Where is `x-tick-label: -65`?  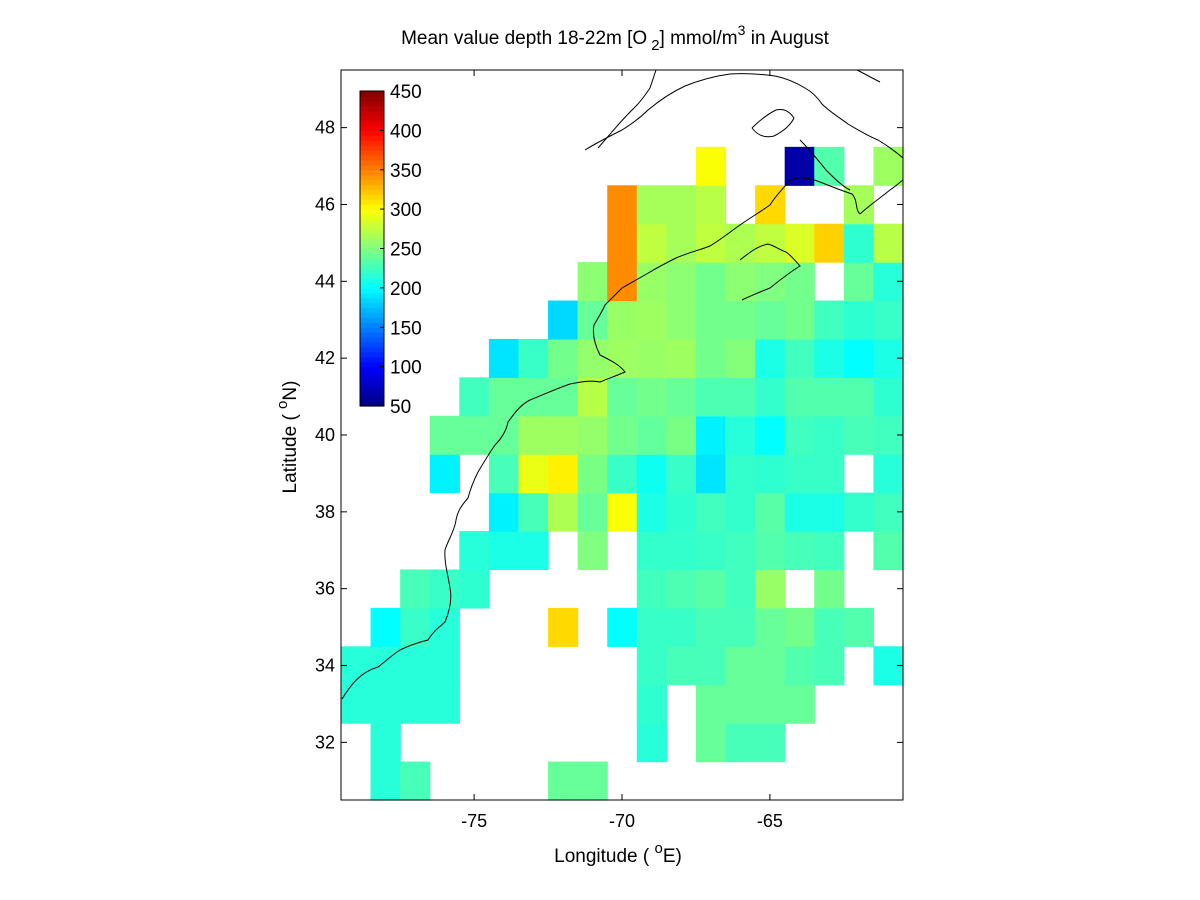 x-tick-label: -65 is located at coordinates (770, 821).